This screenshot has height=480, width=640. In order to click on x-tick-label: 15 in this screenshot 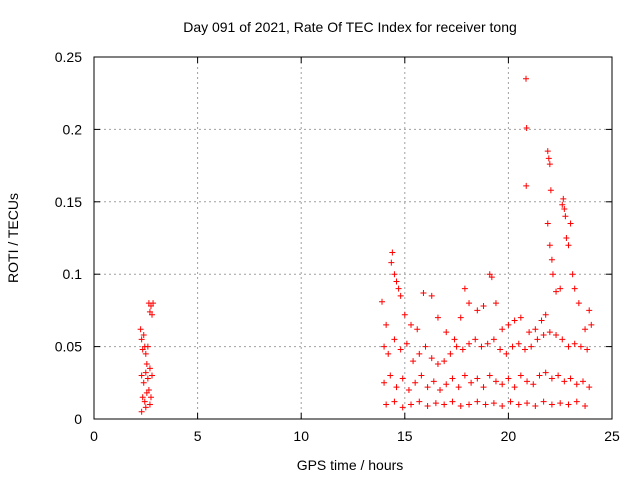, I will do `click(405, 436)`.